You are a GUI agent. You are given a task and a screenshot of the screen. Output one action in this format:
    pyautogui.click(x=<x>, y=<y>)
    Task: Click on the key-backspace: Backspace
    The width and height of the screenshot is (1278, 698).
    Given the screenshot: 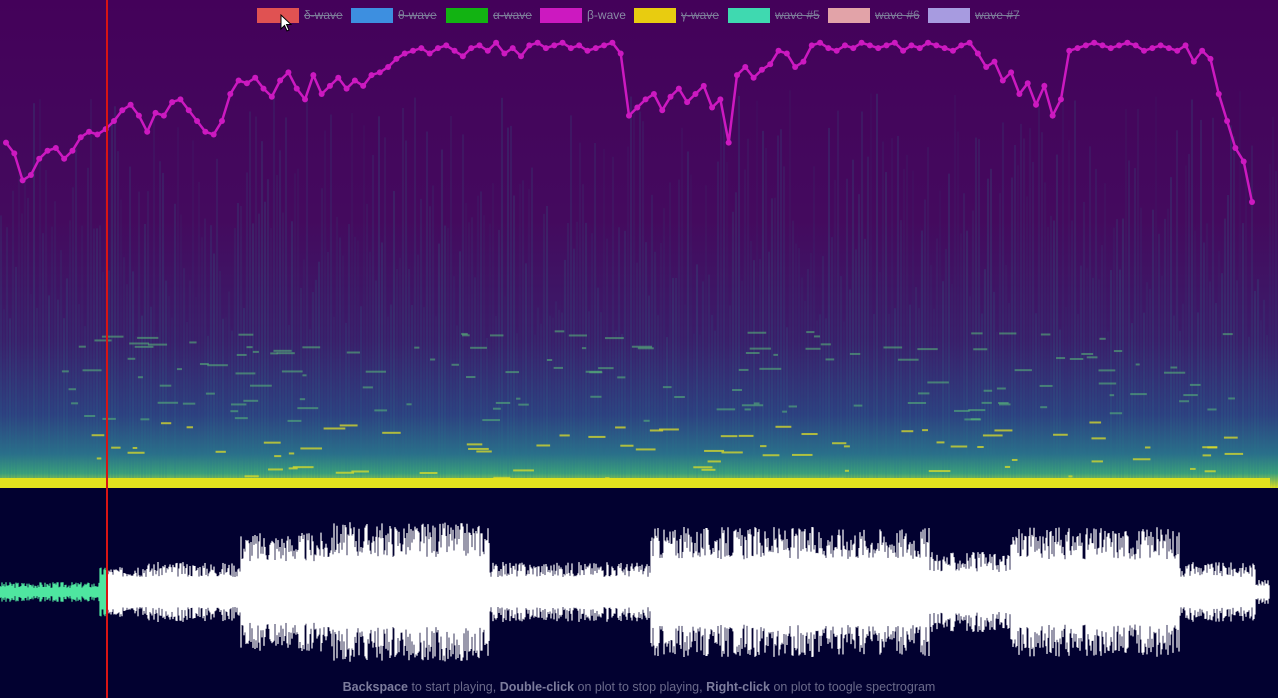 What is the action you would take?
    pyautogui.click(x=375, y=687)
    